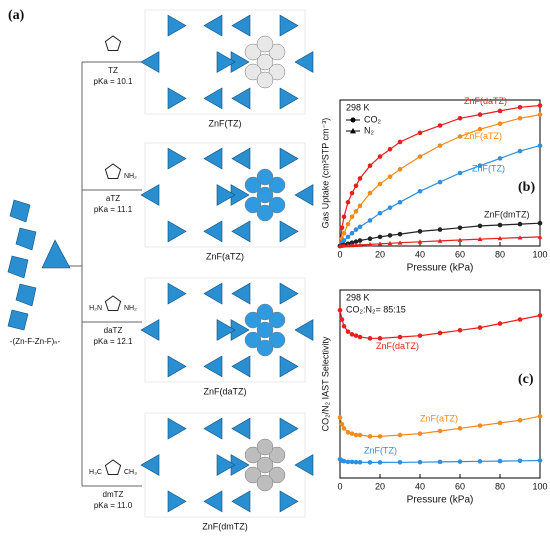 Image resolution: width=550 pixels, height=543 pixels. I want to click on x-tick-label: 0, so click(339, 254).